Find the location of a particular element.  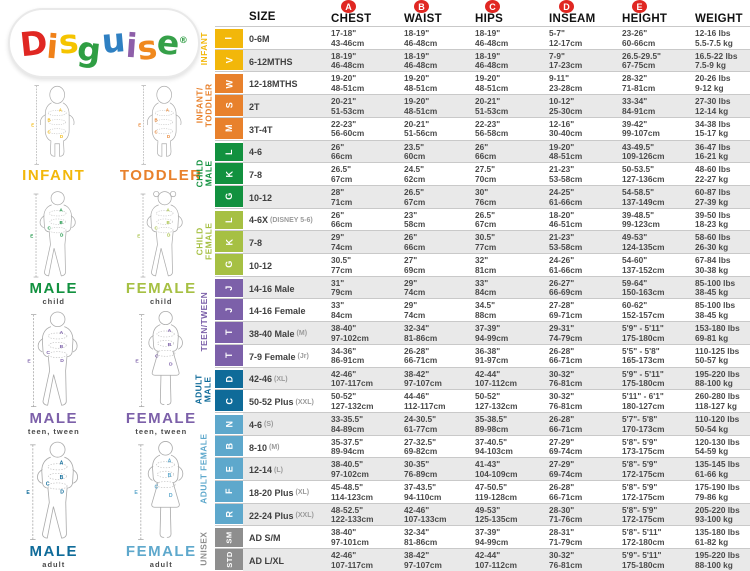

value-imperial: 135-145 lbs is located at coordinates (717, 464).